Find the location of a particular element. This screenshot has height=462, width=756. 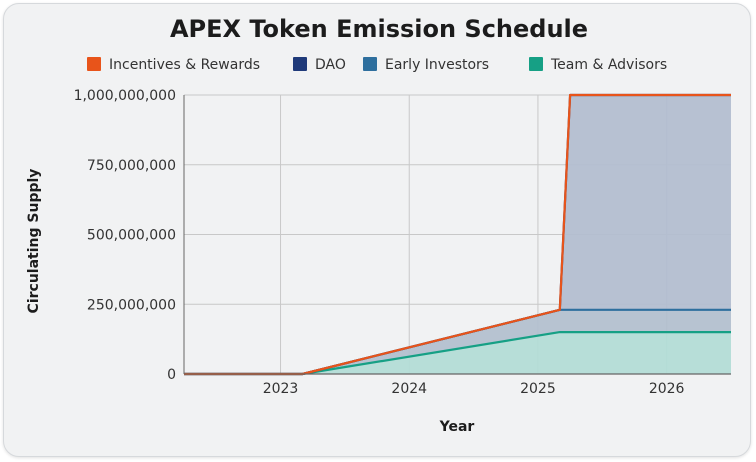

legend-item-incentives-rewards: Incentives & Rewards is located at coordinates (173, 65).